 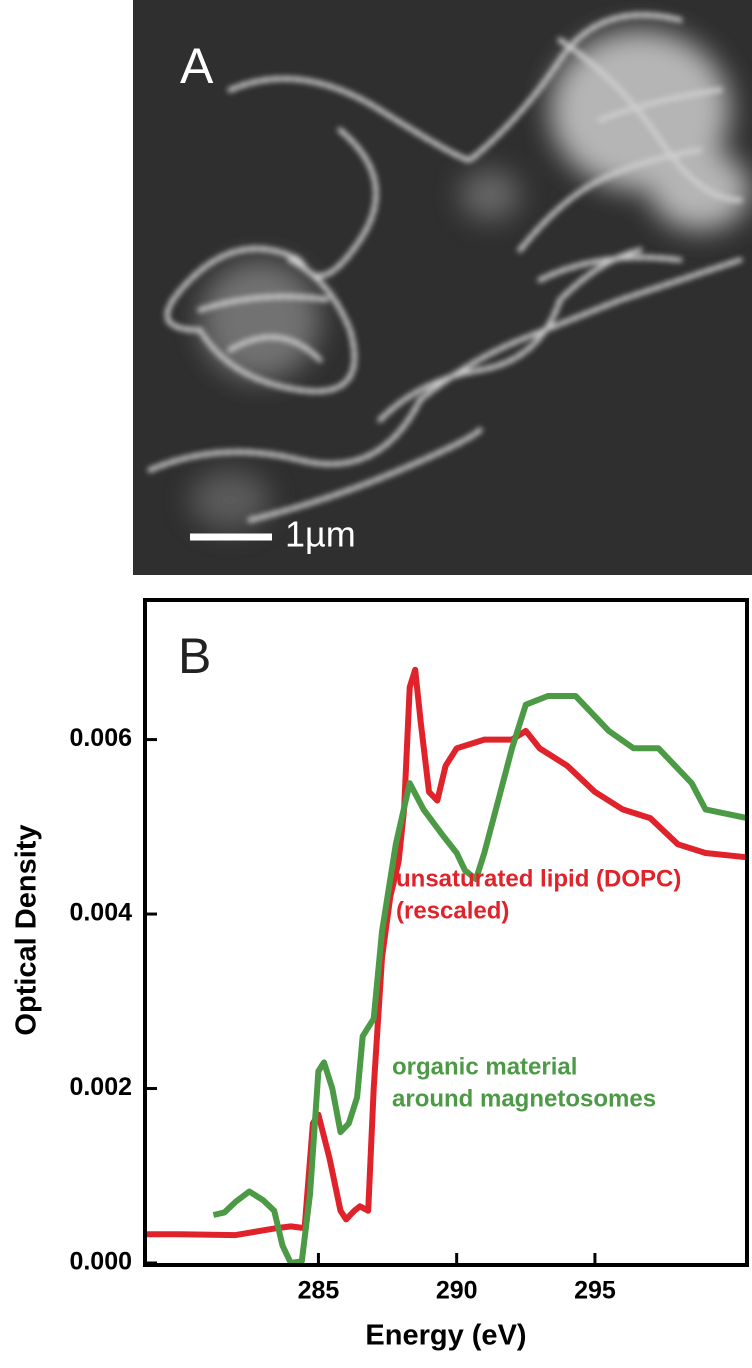 What do you see at coordinates (457, 1291) in the screenshot?
I see `x-tick-label: 290` at bounding box center [457, 1291].